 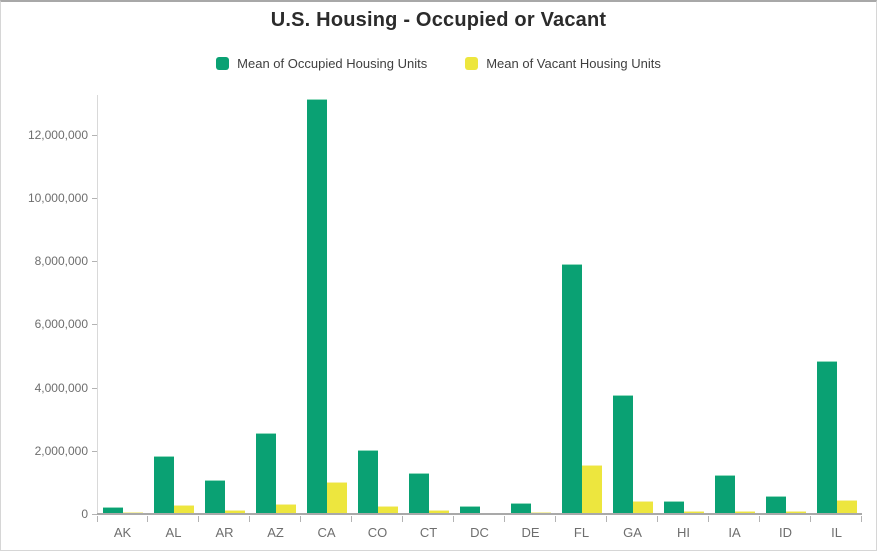 I want to click on bar-group-ca: CA, so click(x=326, y=316).